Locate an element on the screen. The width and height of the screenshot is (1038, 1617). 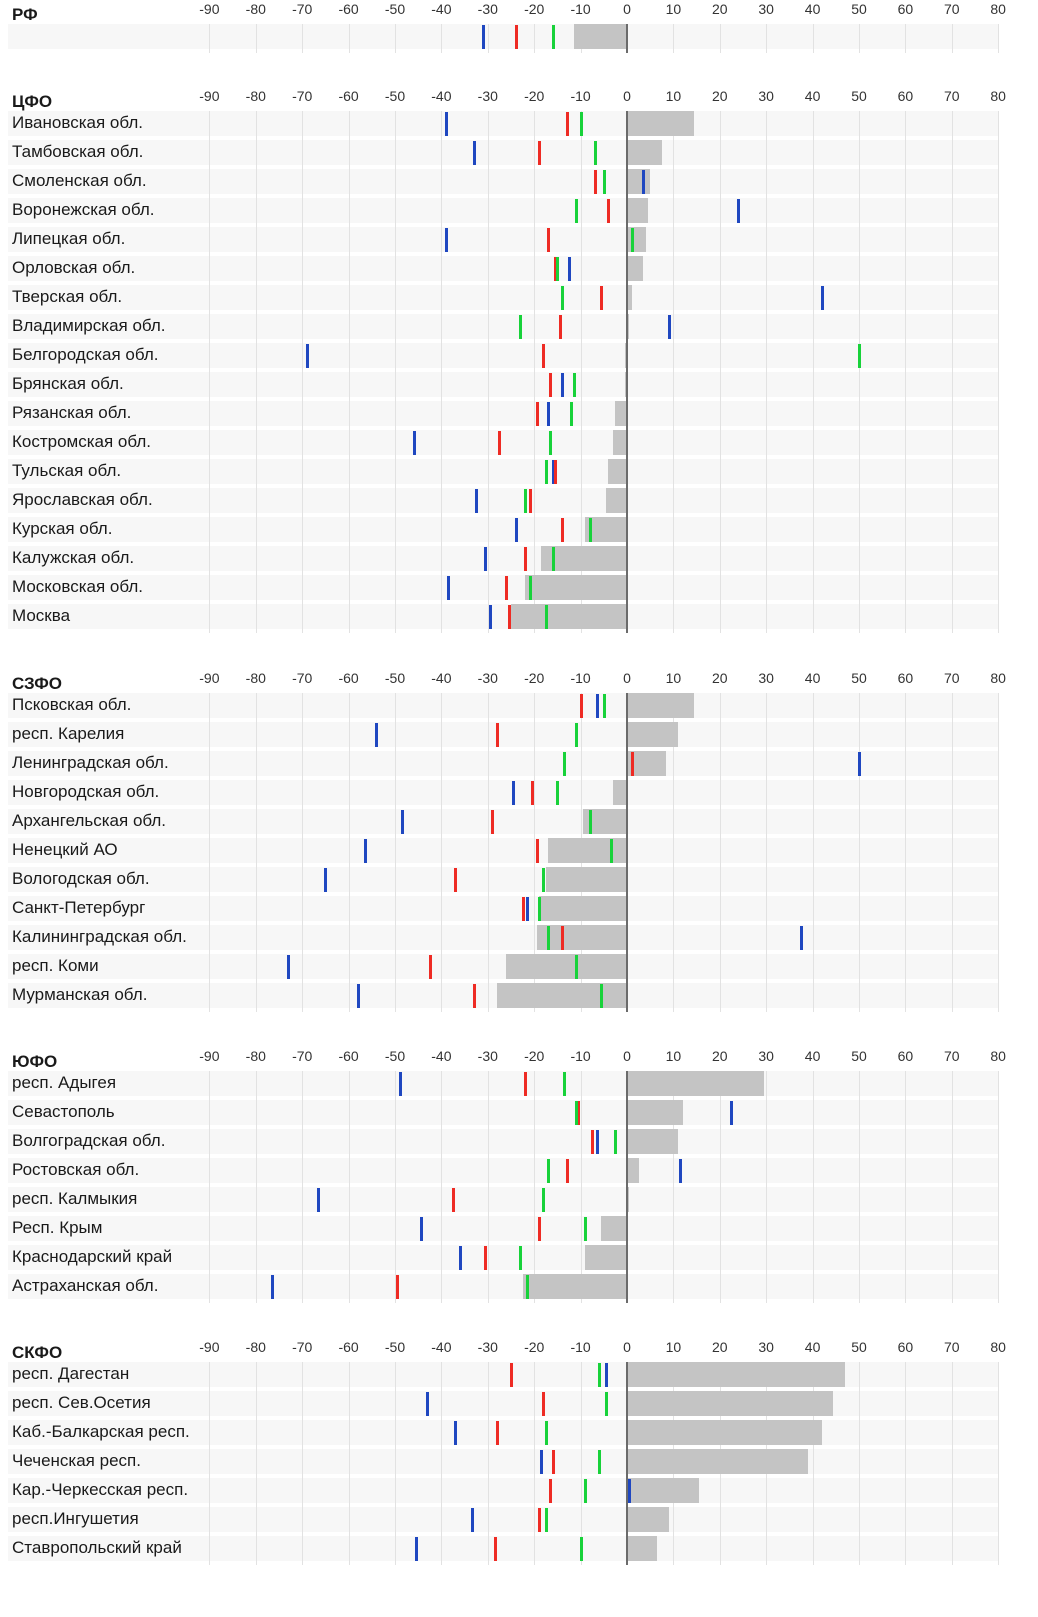
axis-tick-label: 50 is located at coordinates (859, 678).